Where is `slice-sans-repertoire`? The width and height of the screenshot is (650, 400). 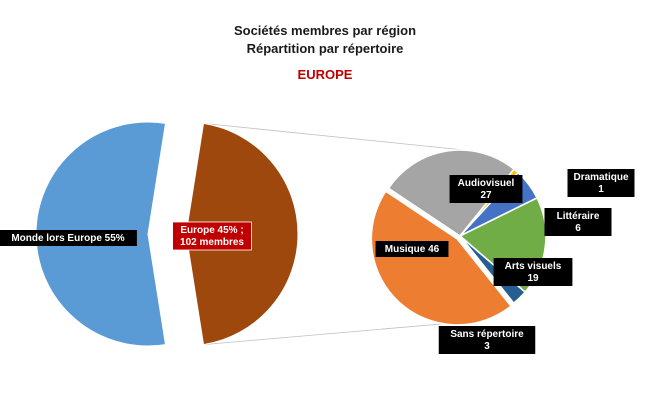
slice-sans-repertoire is located at coordinates (493, 270).